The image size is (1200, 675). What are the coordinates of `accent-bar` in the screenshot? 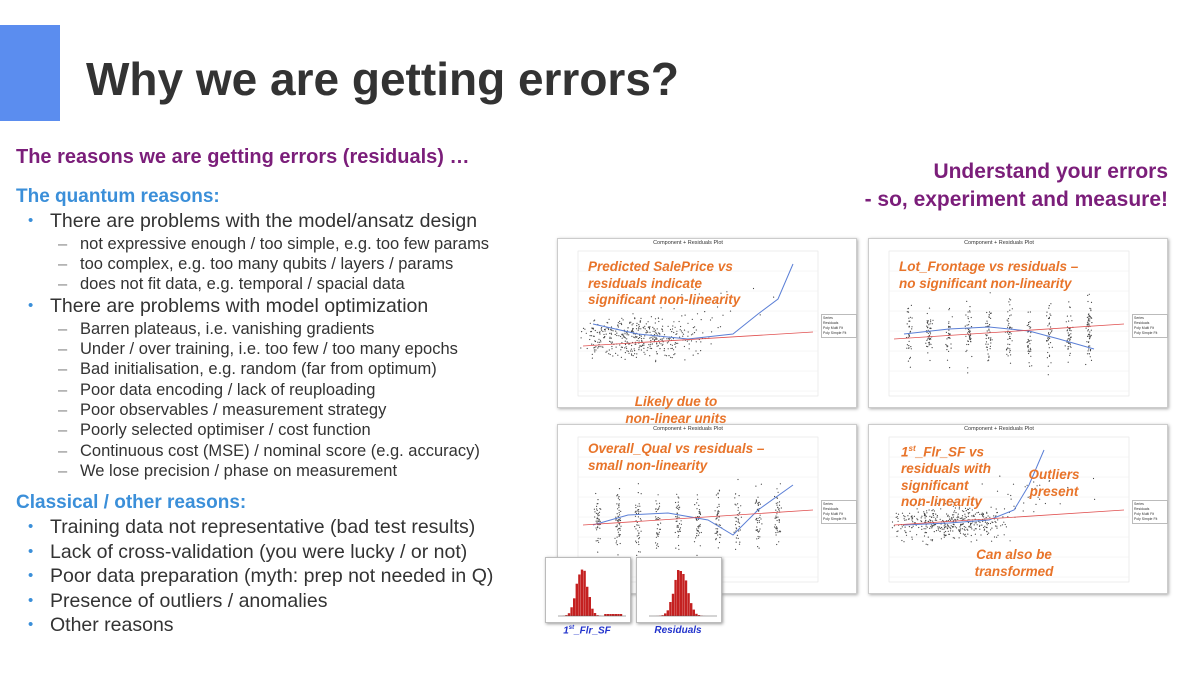 It's located at (30, 73).